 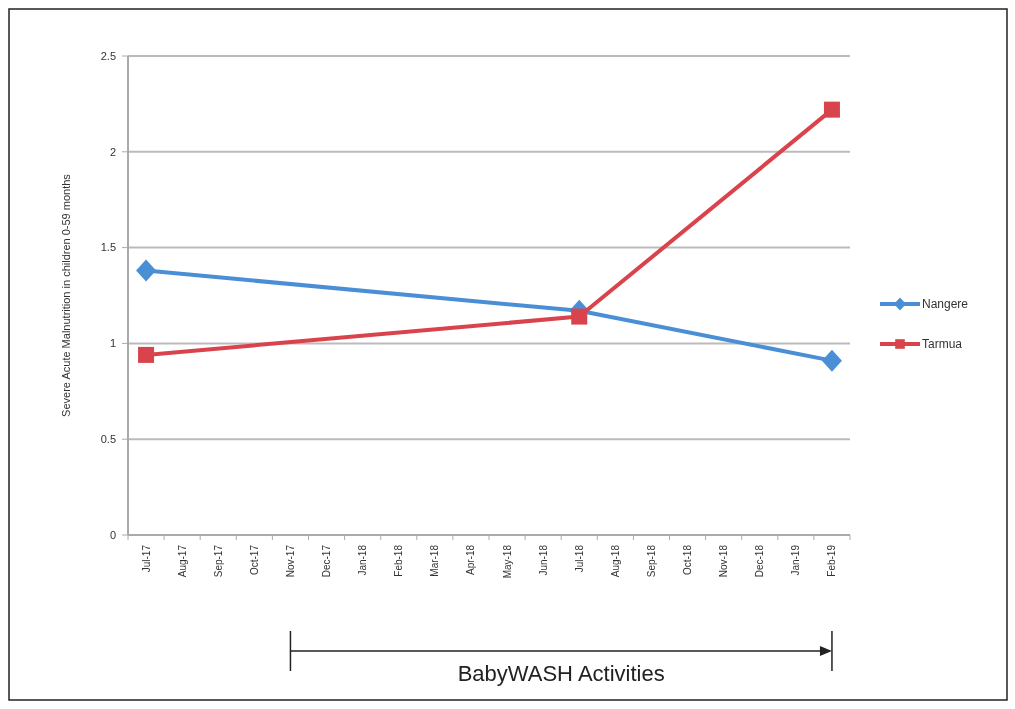 What do you see at coordinates (108, 55) in the screenshot?
I see `y-tick-label: 2.5` at bounding box center [108, 55].